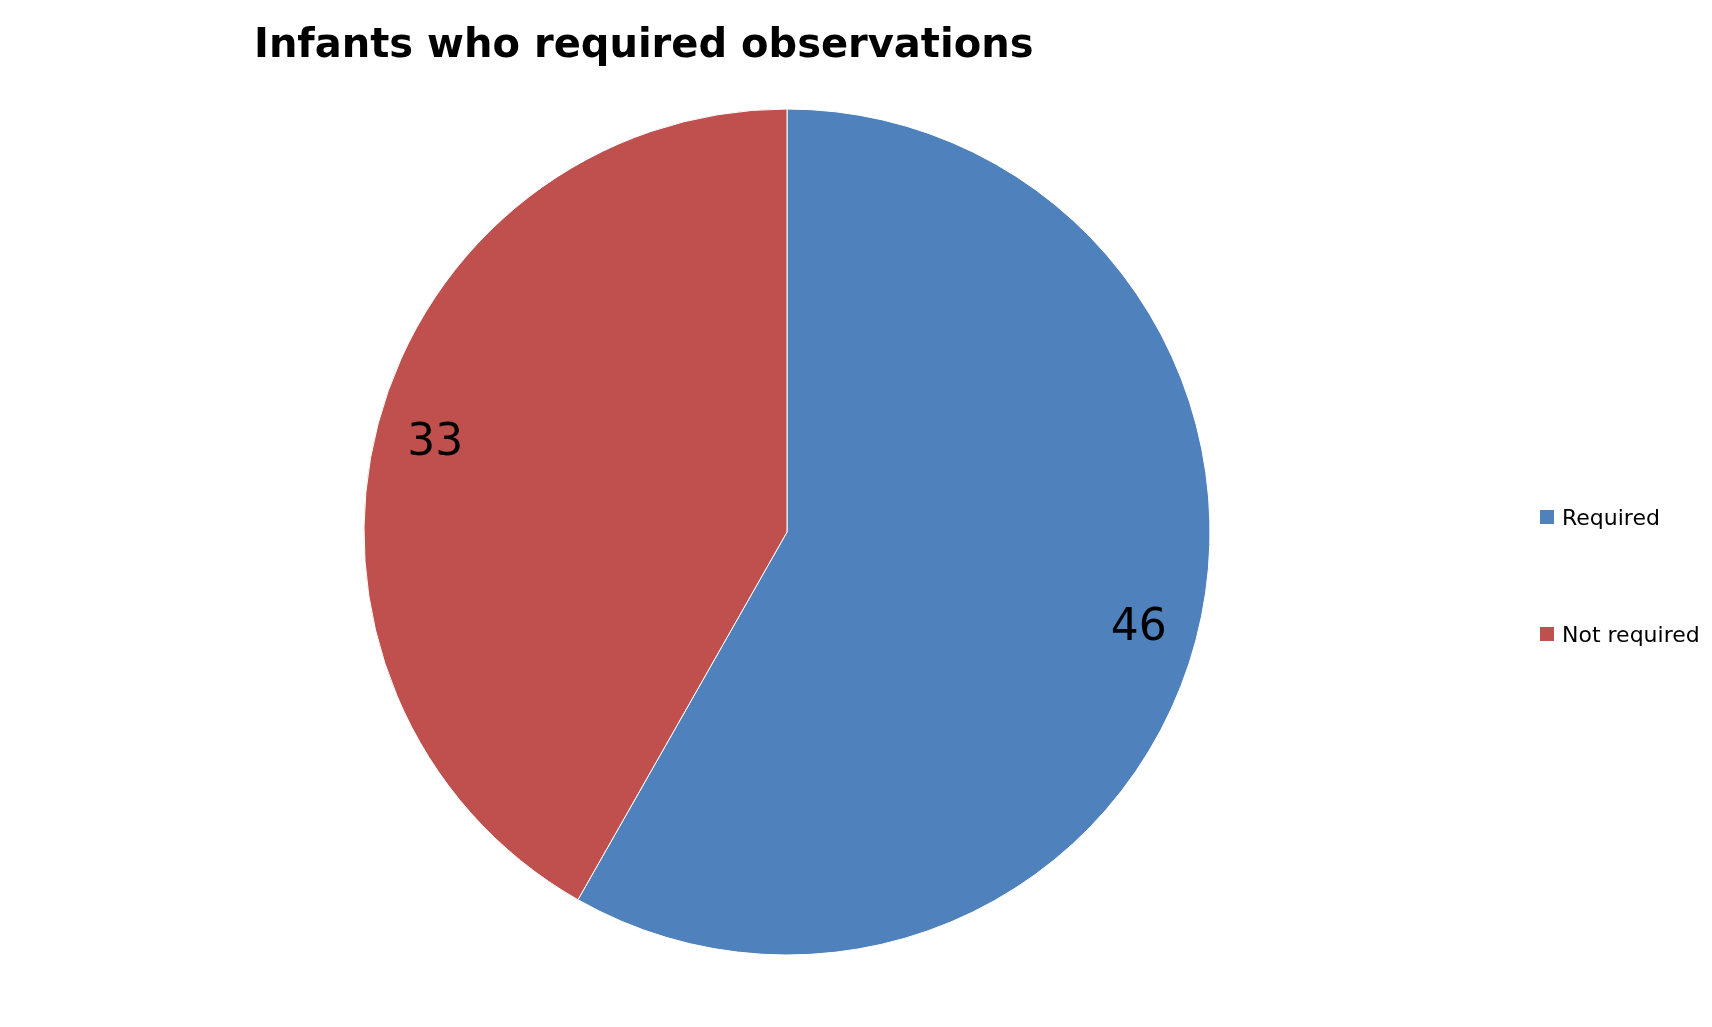 The width and height of the screenshot is (1712, 1027). Describe the element at coordinates (644, 43) in the screenshot. I see `chart-title: Infants who required observations` at that location.